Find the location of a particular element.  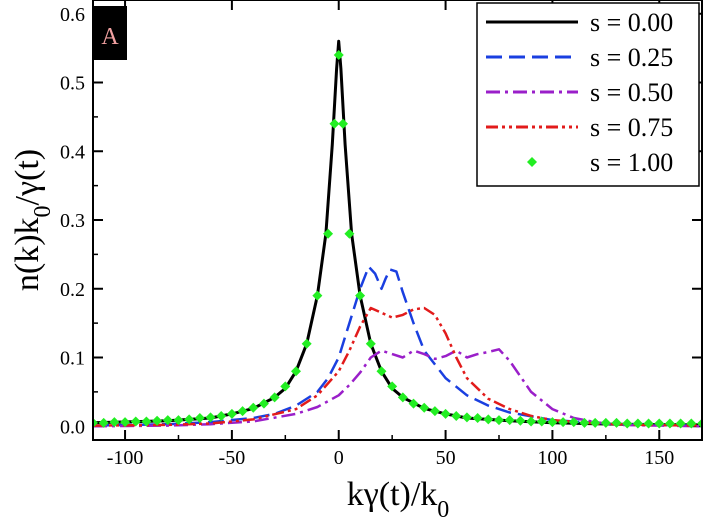

y-tick-label: 0.5 is located at coordinates (72, 84).